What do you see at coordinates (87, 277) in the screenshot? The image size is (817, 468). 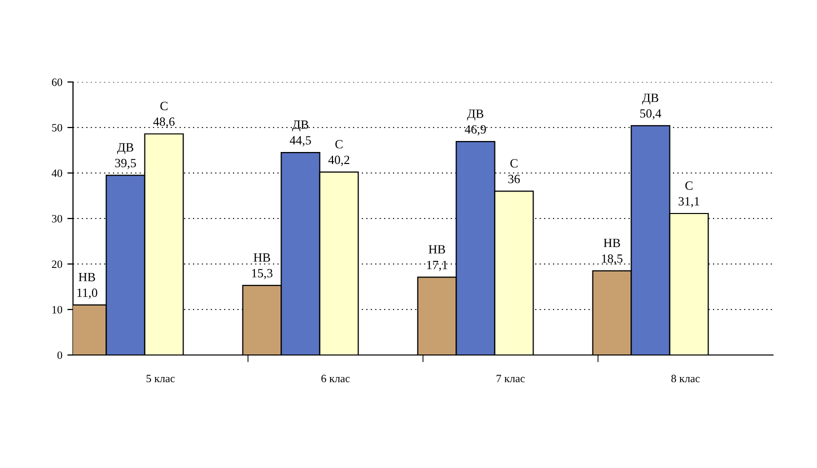 I see `series-label: НВ` at bounding box center [87, 277].